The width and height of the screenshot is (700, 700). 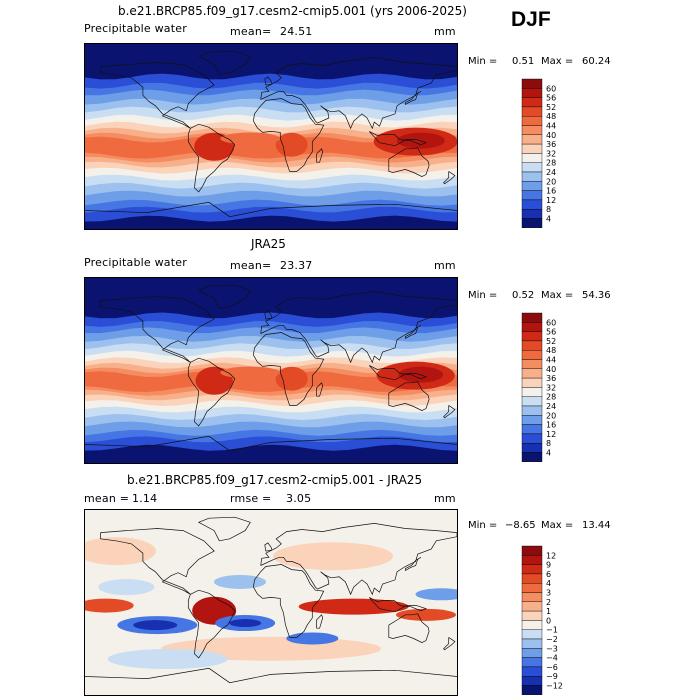 What do you see at coordinates (251, 265) in the screenshot?
I see `panel2-mean-label: mean=` at bounding box center [251, 265].